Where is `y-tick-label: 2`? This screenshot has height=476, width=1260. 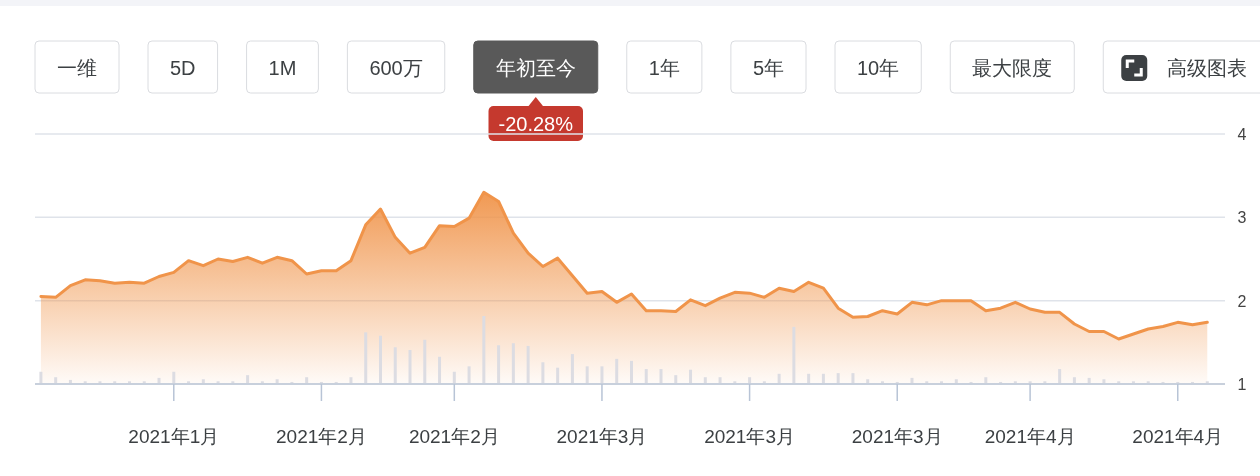
y-tick-label: 2 is located at coordinates (1242, 301).